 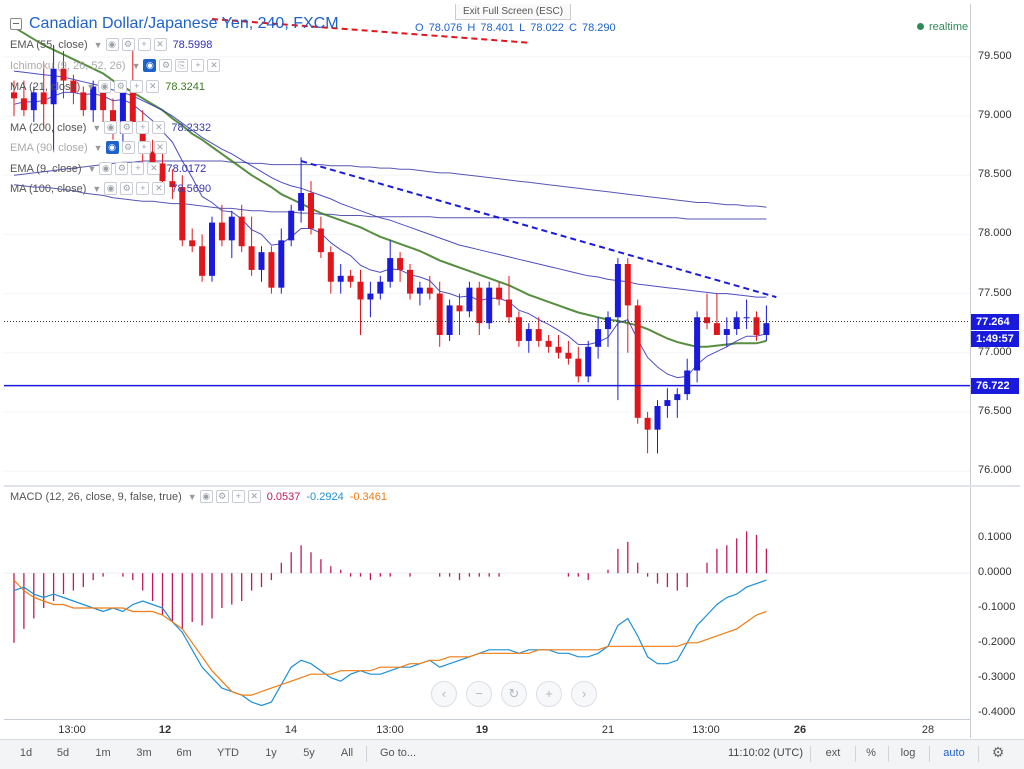 I want to click on copy-icon: ⎘, so click(x=182, y=65).